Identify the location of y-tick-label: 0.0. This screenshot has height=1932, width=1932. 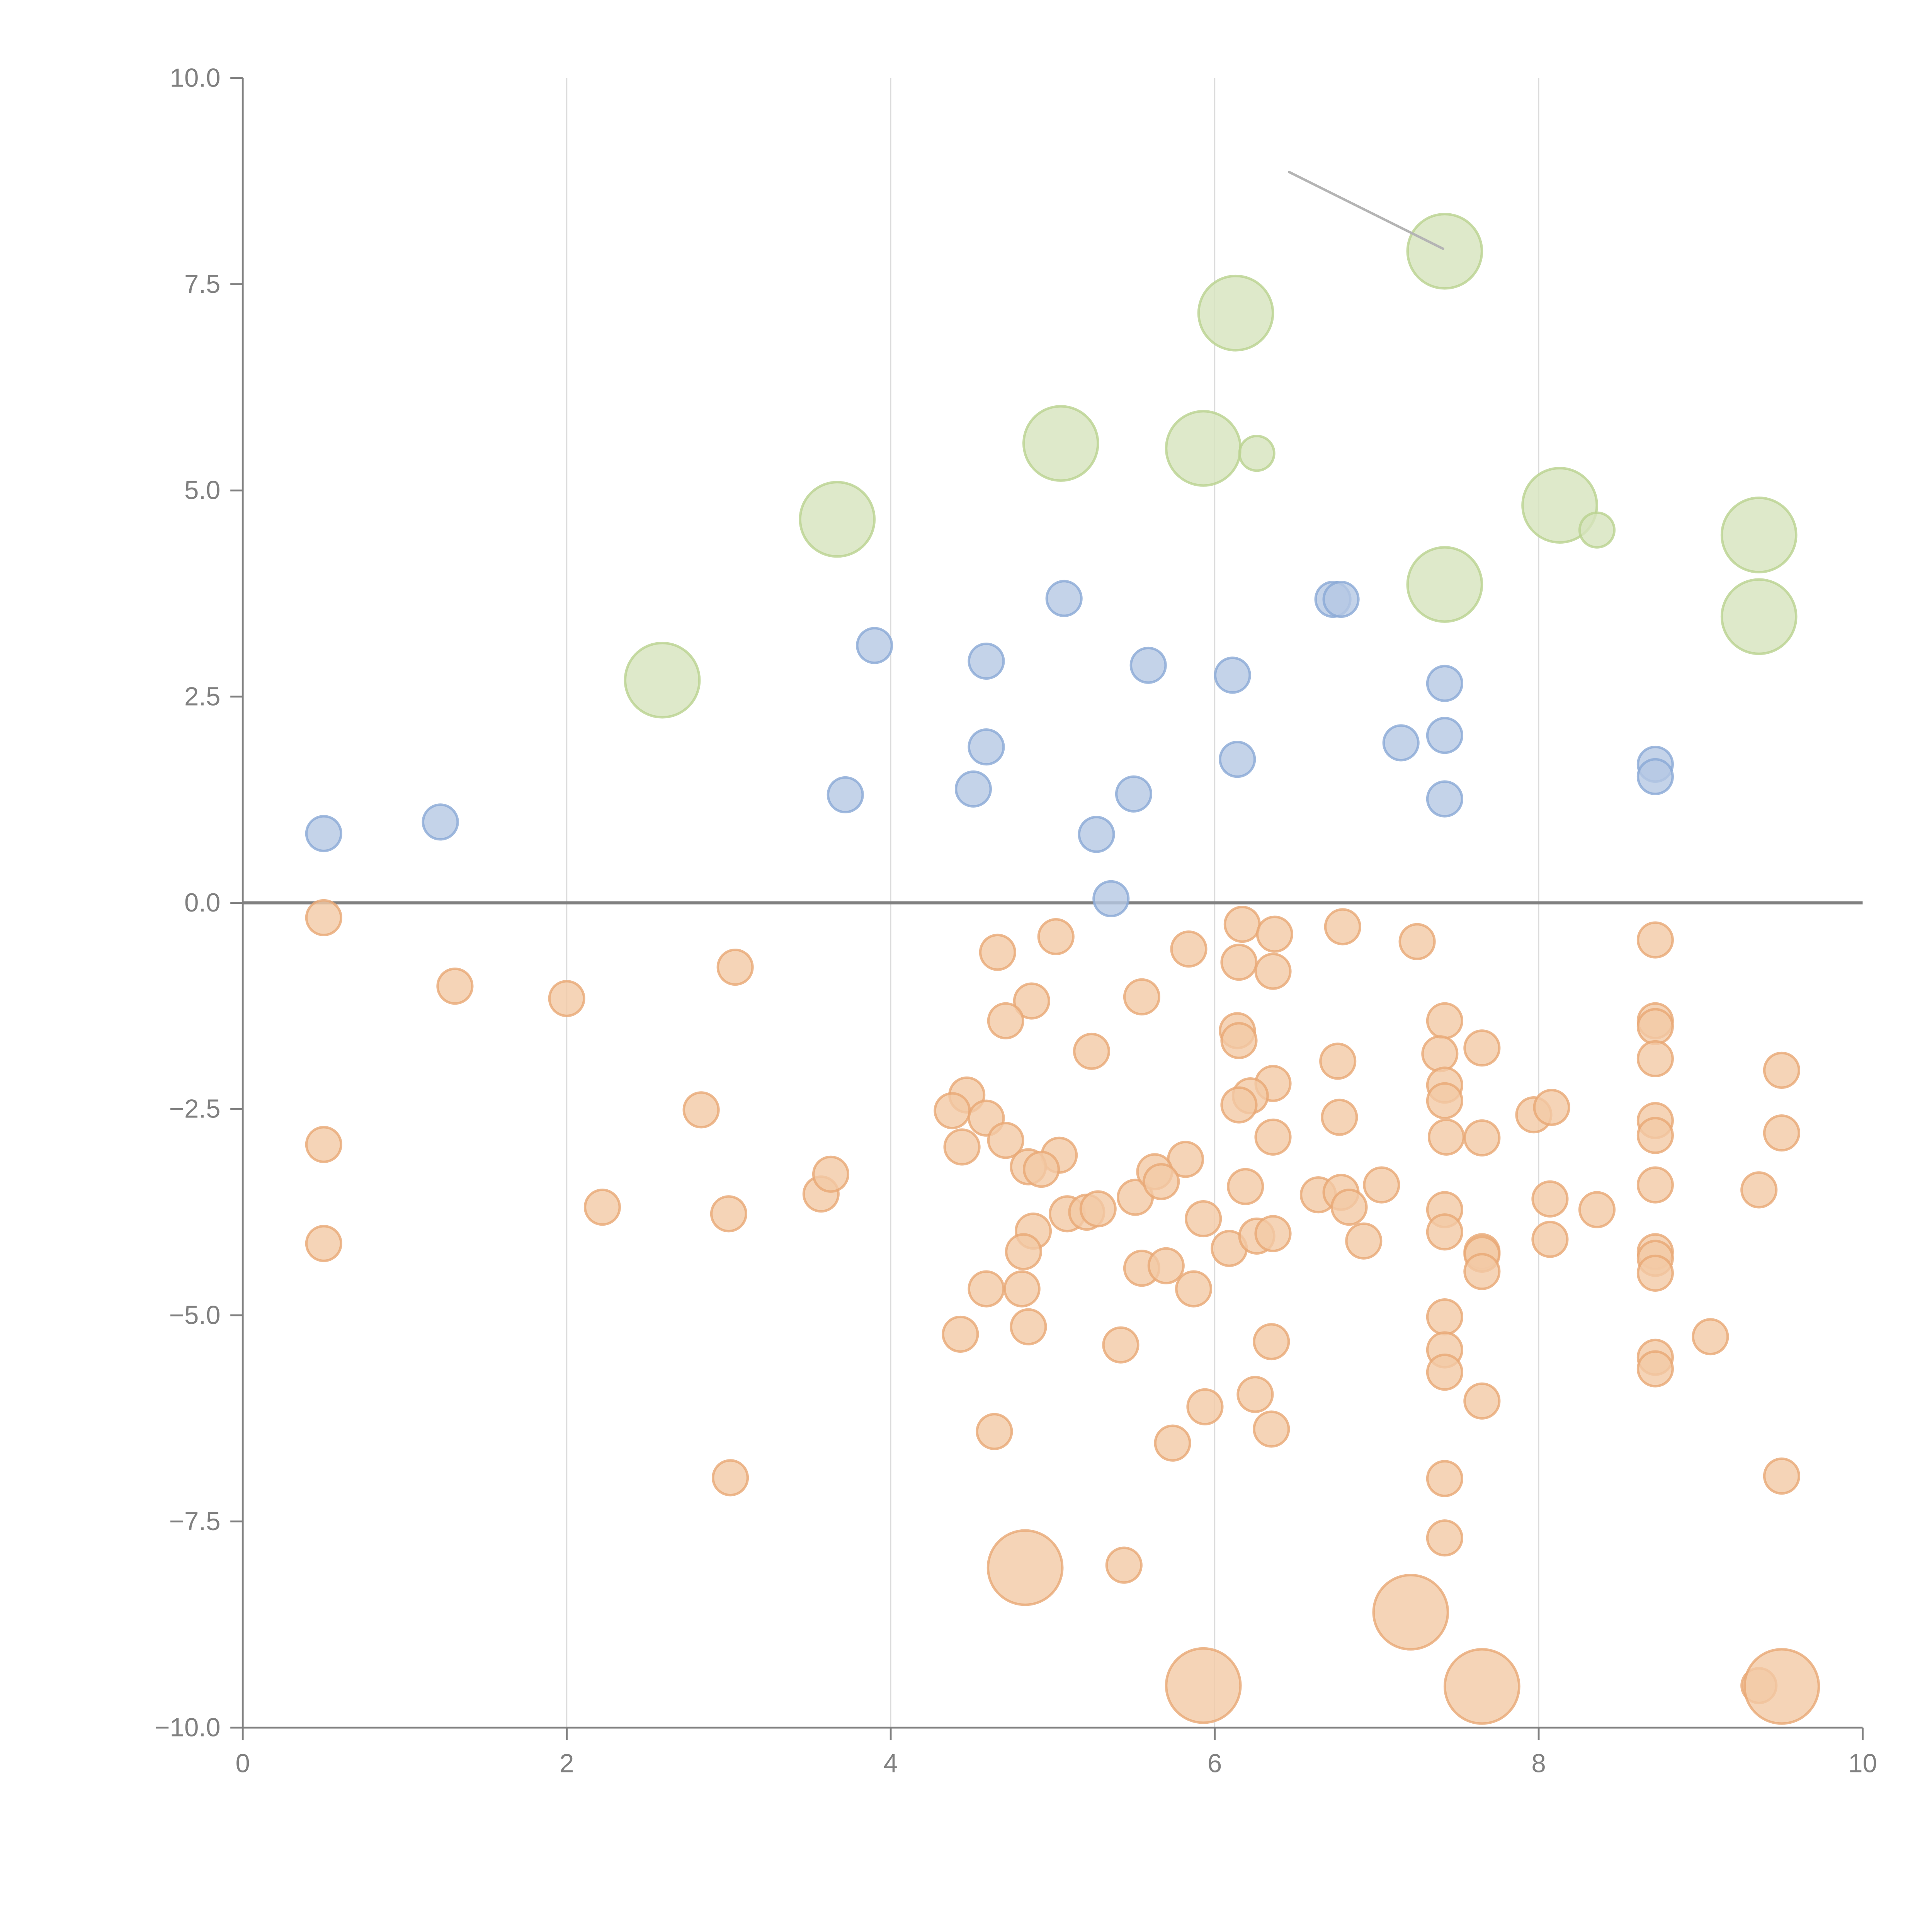
(202, 903).